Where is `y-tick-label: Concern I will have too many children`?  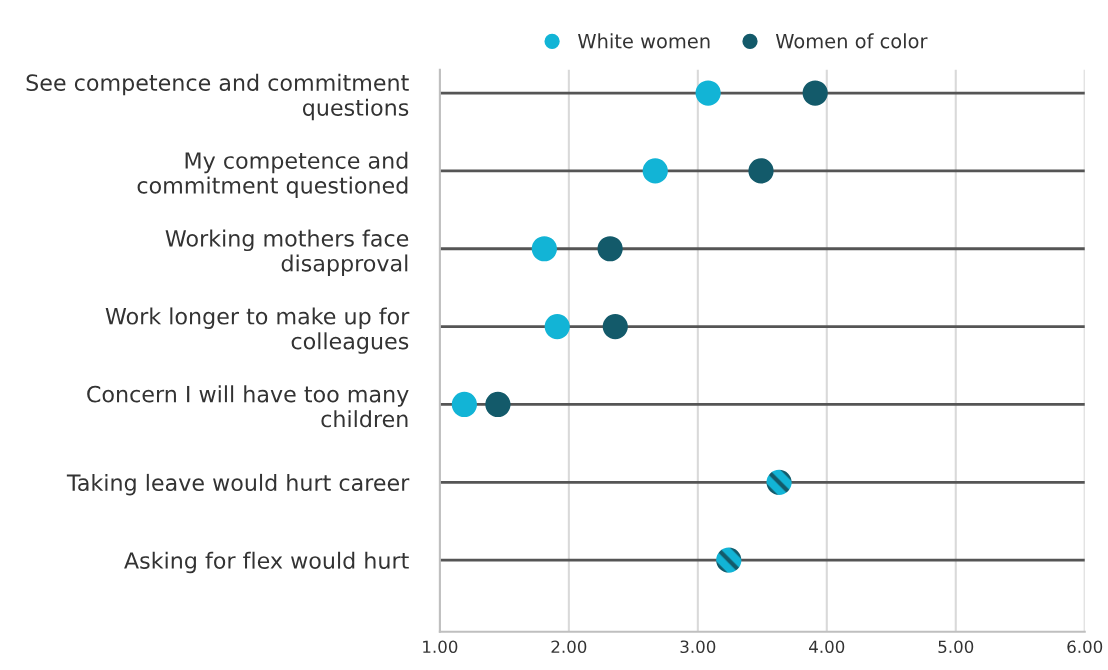
y-tick-label: Concern I will have too many children is located at coordinates (248, 406).